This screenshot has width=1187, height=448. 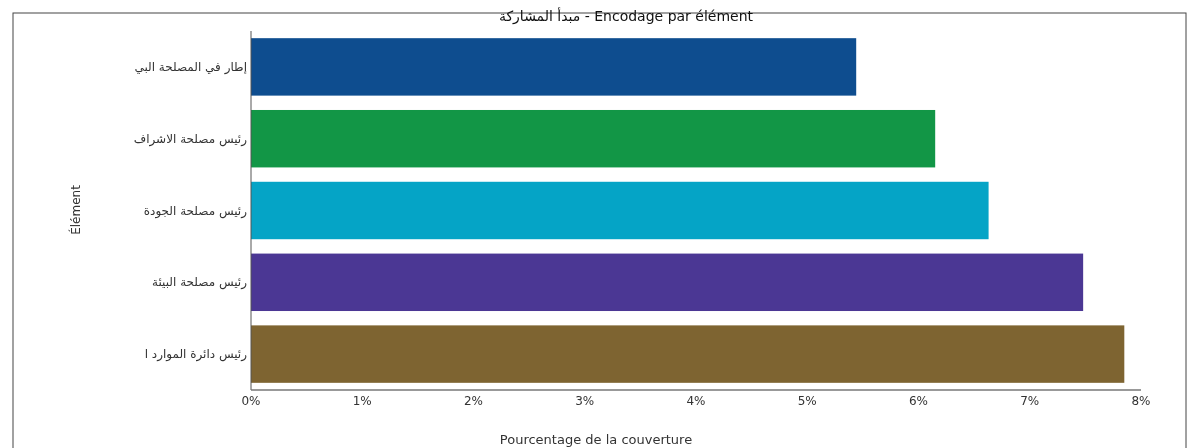 I want to click on x-tick-label: 5%, so click(x=807, y=401).